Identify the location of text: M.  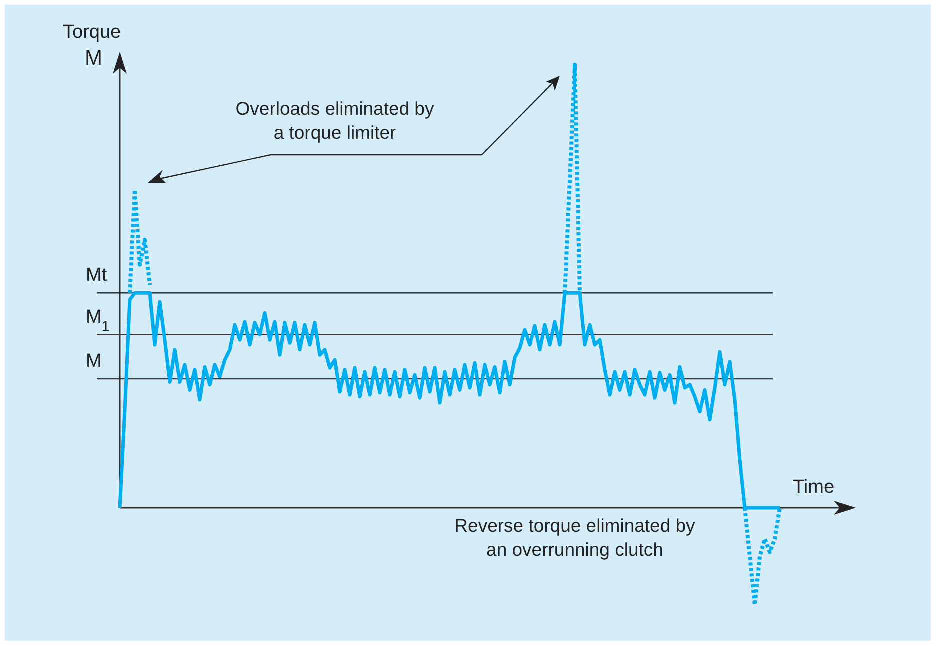
(93, 58).